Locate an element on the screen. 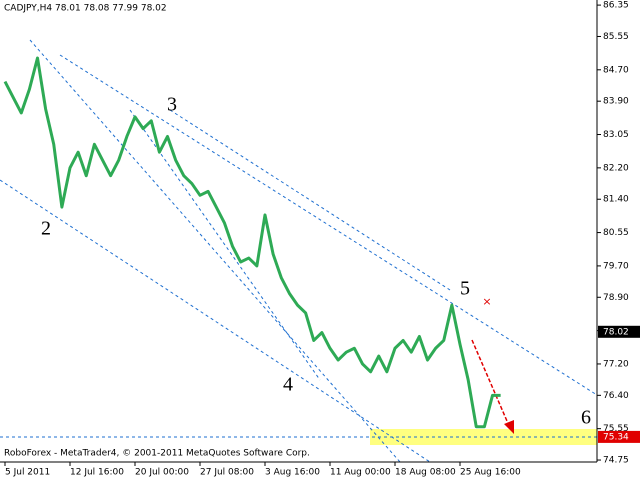  y-tick-label: 86.35 is located at coordinates (616, 6).